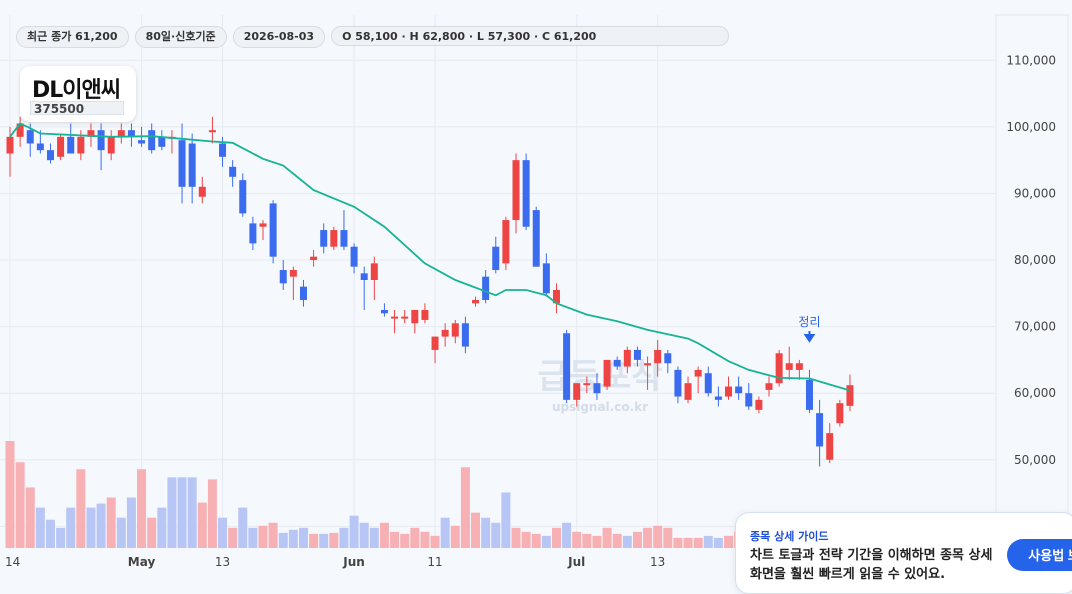 The image size is (1072, 594). Describe the element at coordinates (1039, 555) in the screenshot. I see `usage-guide-button: 사용법 보기` at that location.